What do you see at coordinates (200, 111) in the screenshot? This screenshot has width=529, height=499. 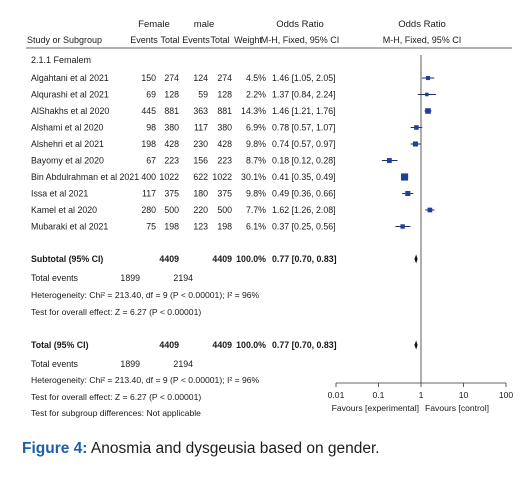 I see `study-e2: 363` at bounding box center [200, 111].